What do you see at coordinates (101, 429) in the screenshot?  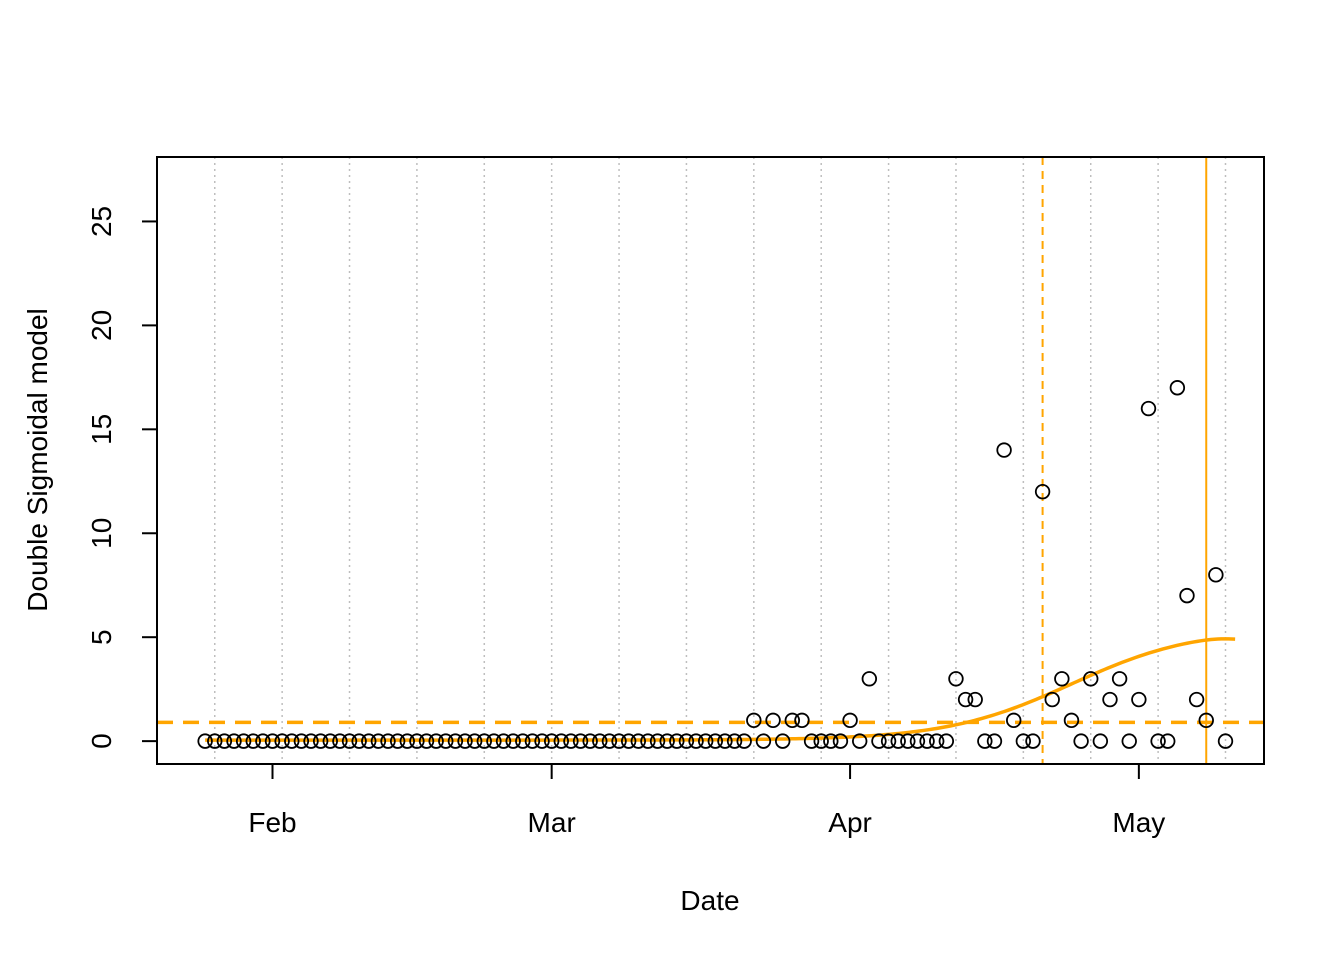 I see `y-tick-label: 15` at bounding box center [101, 429].